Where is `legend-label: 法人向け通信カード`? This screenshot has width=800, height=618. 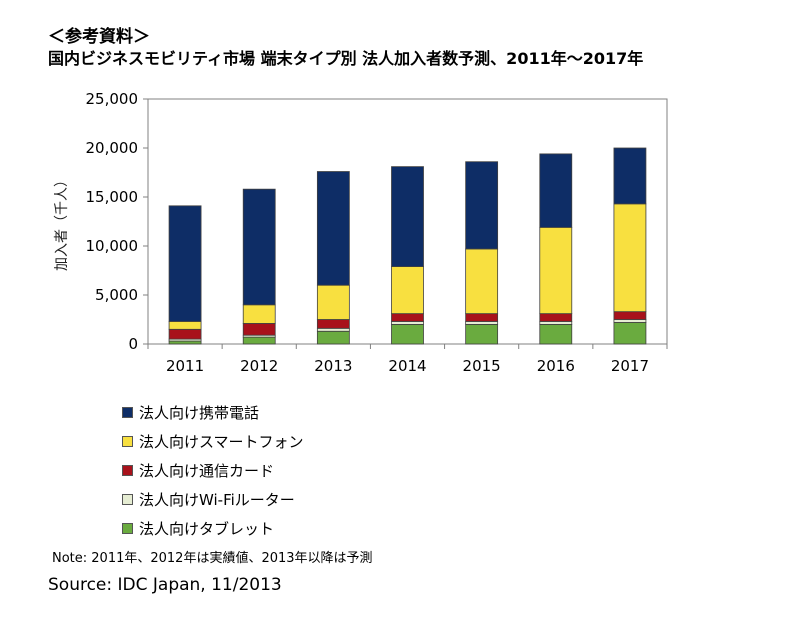 legend-label: 法人向け通信カード is located at coordinates (207, 471).